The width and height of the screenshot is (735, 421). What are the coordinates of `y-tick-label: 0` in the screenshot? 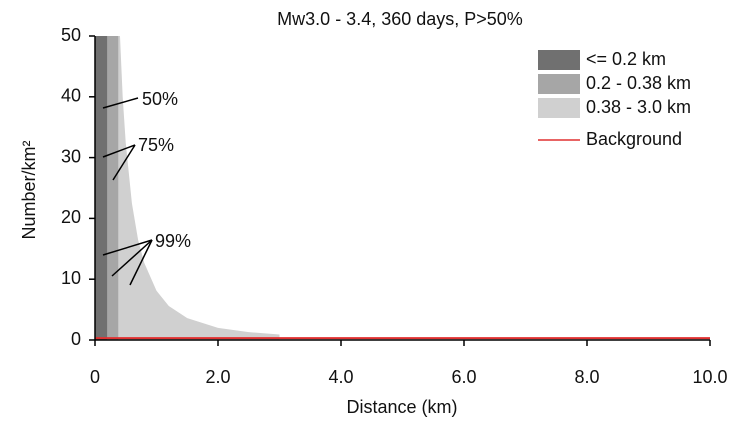 It's located at (76, 339).